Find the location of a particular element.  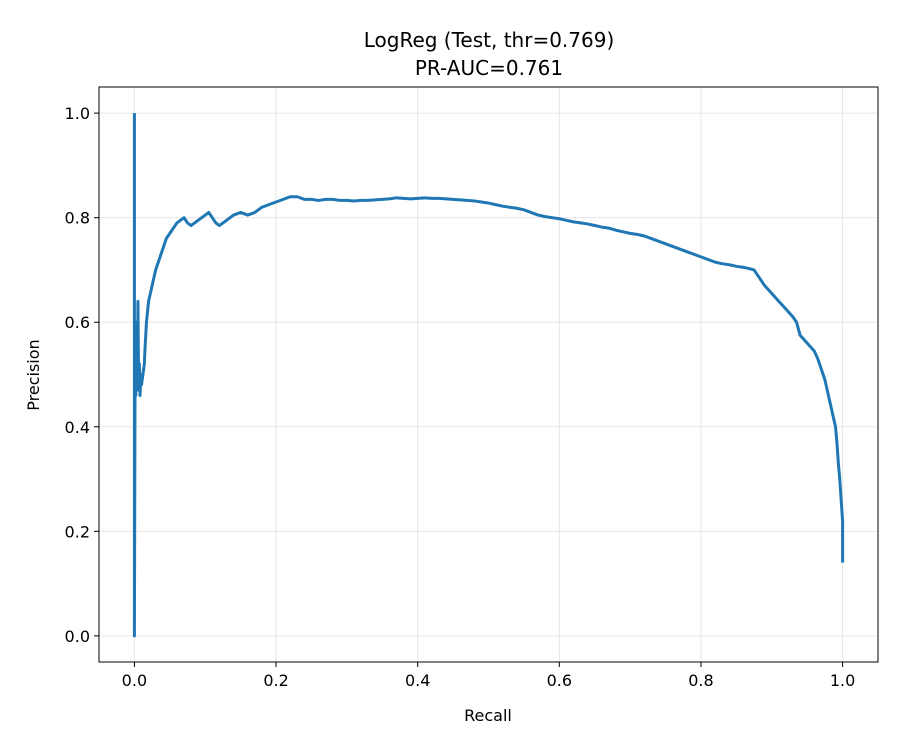

y-tick-label: 0.6 is located at coordinates (77, 322).